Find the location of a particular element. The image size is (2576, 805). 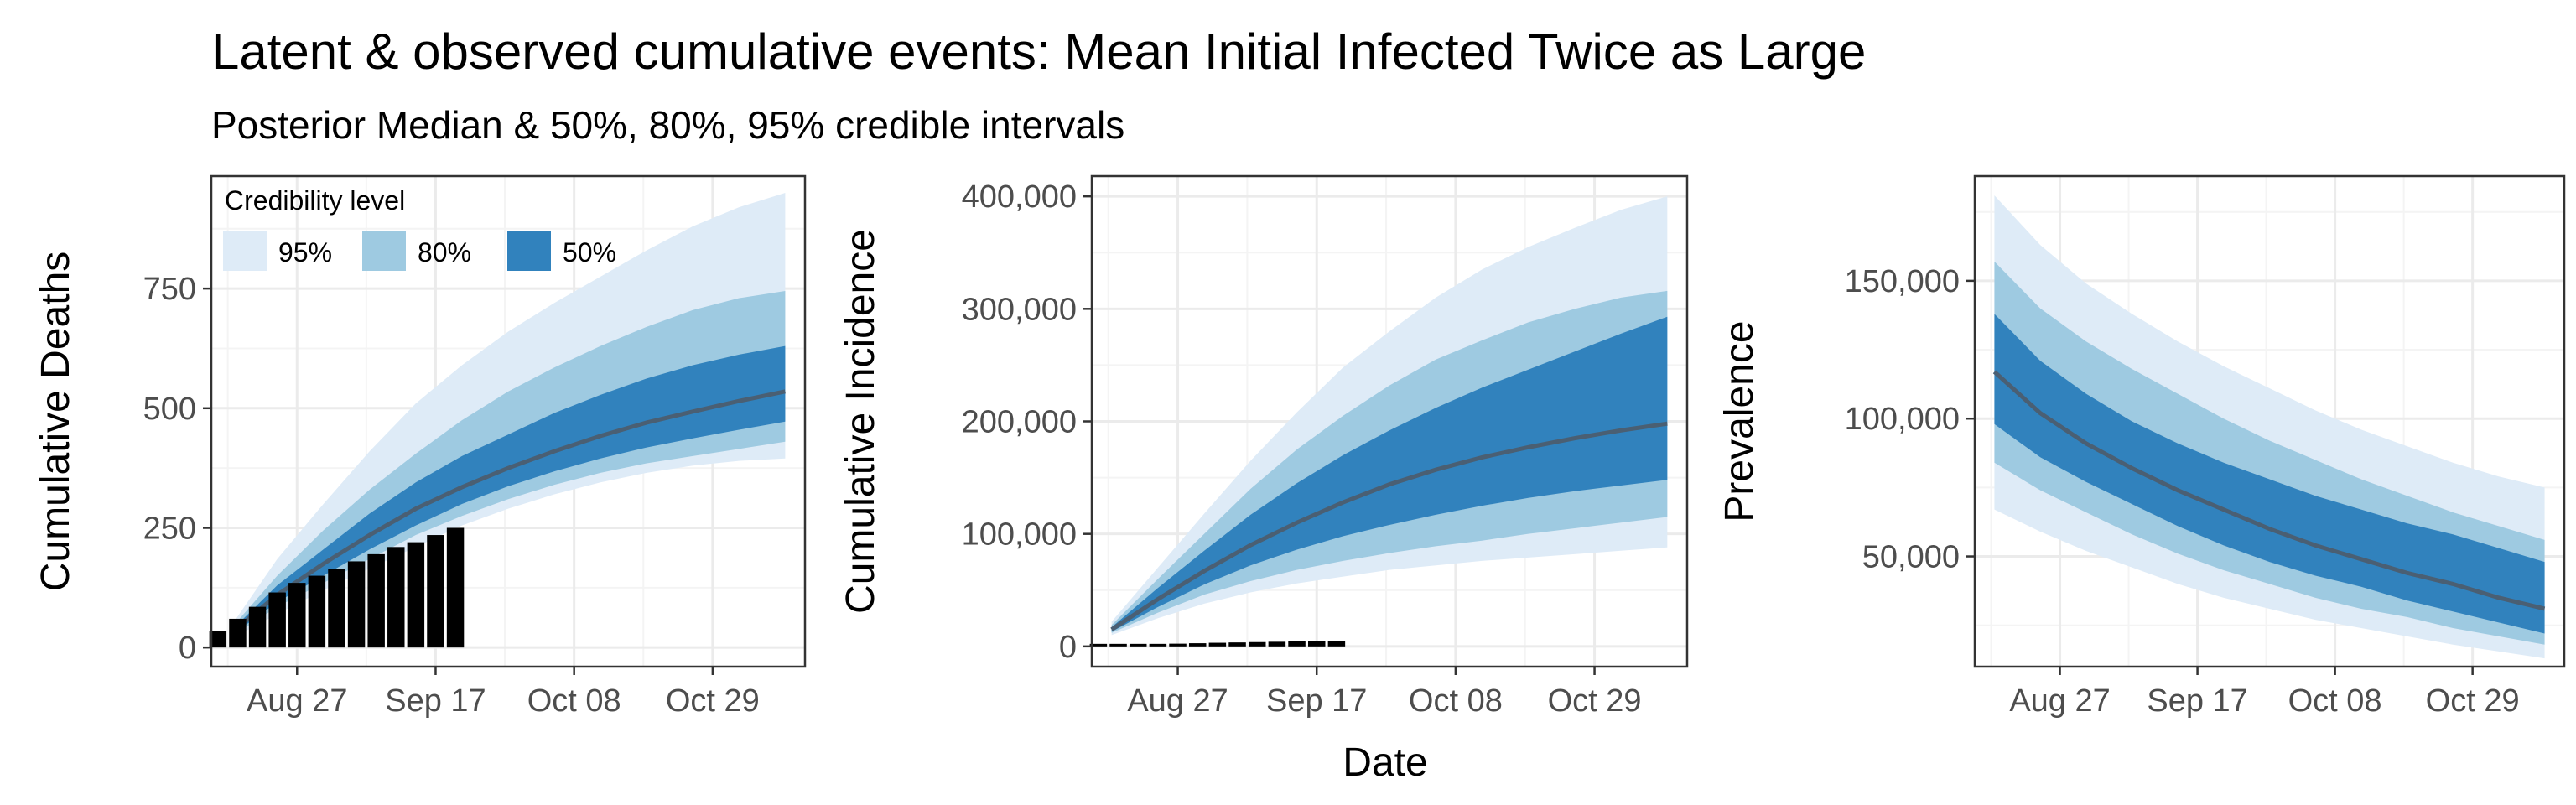

y-tick-label: 500 is located at coordinates (169, 409).